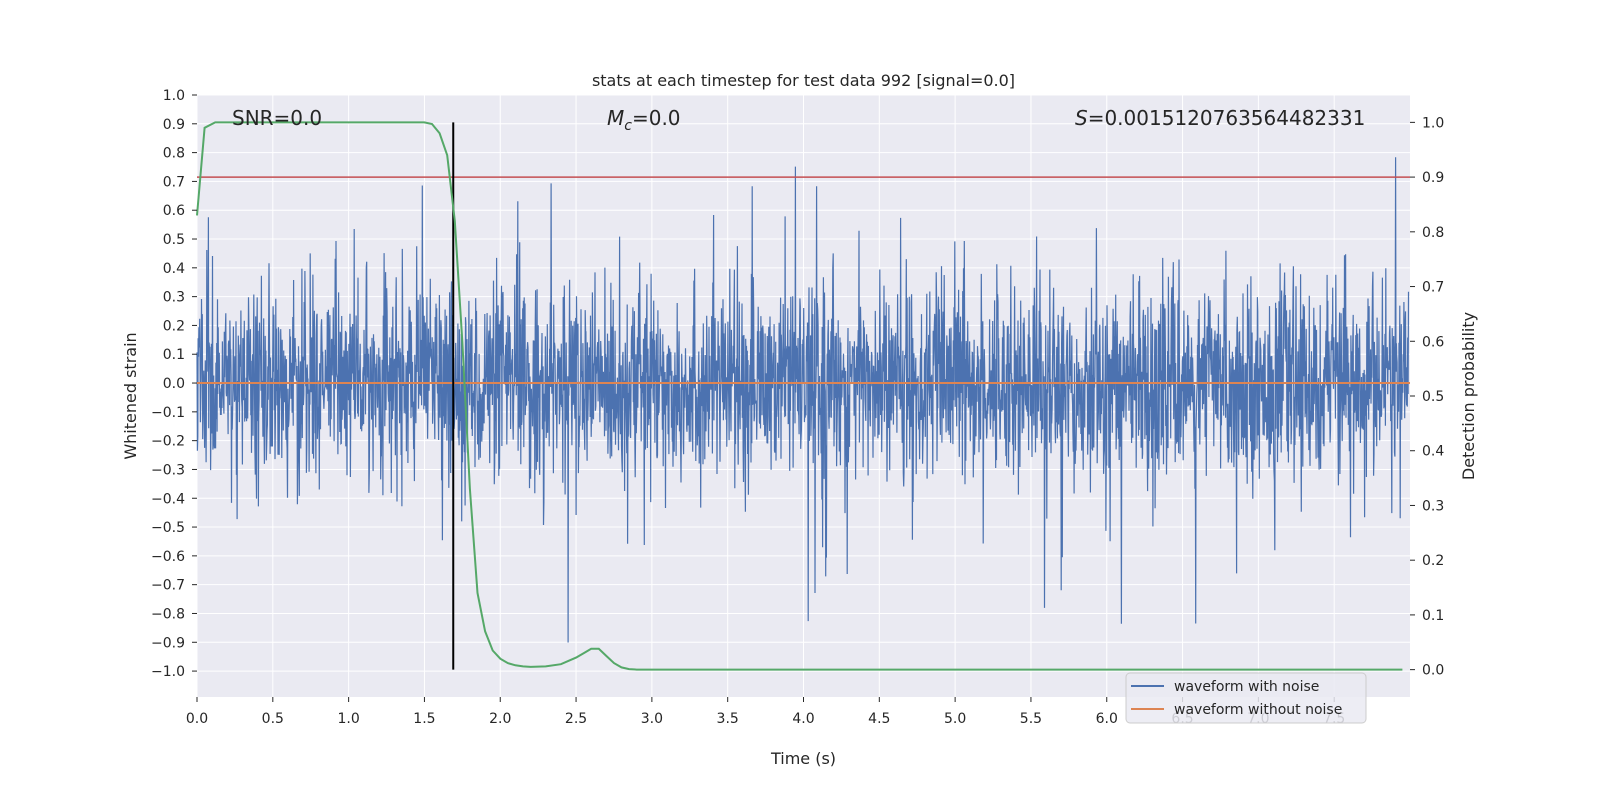 Image resolution: width=1600 pixels, height=800 pixels. Describe the element at coordinates (273, 719) in the screenshot. I see `x-tick-label: 0.5` at that location.